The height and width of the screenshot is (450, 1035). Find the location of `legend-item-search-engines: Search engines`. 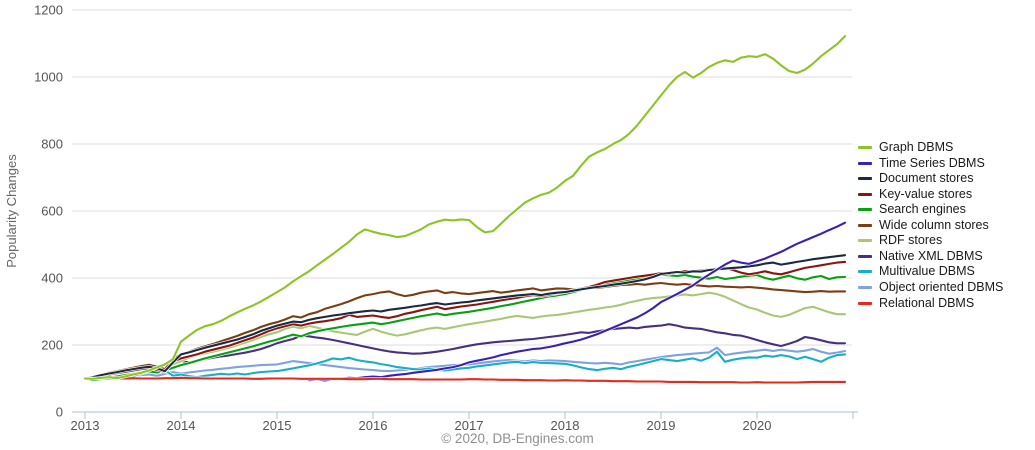

legend-item-search-engines: Search engines is located at coordinates (912, 209).